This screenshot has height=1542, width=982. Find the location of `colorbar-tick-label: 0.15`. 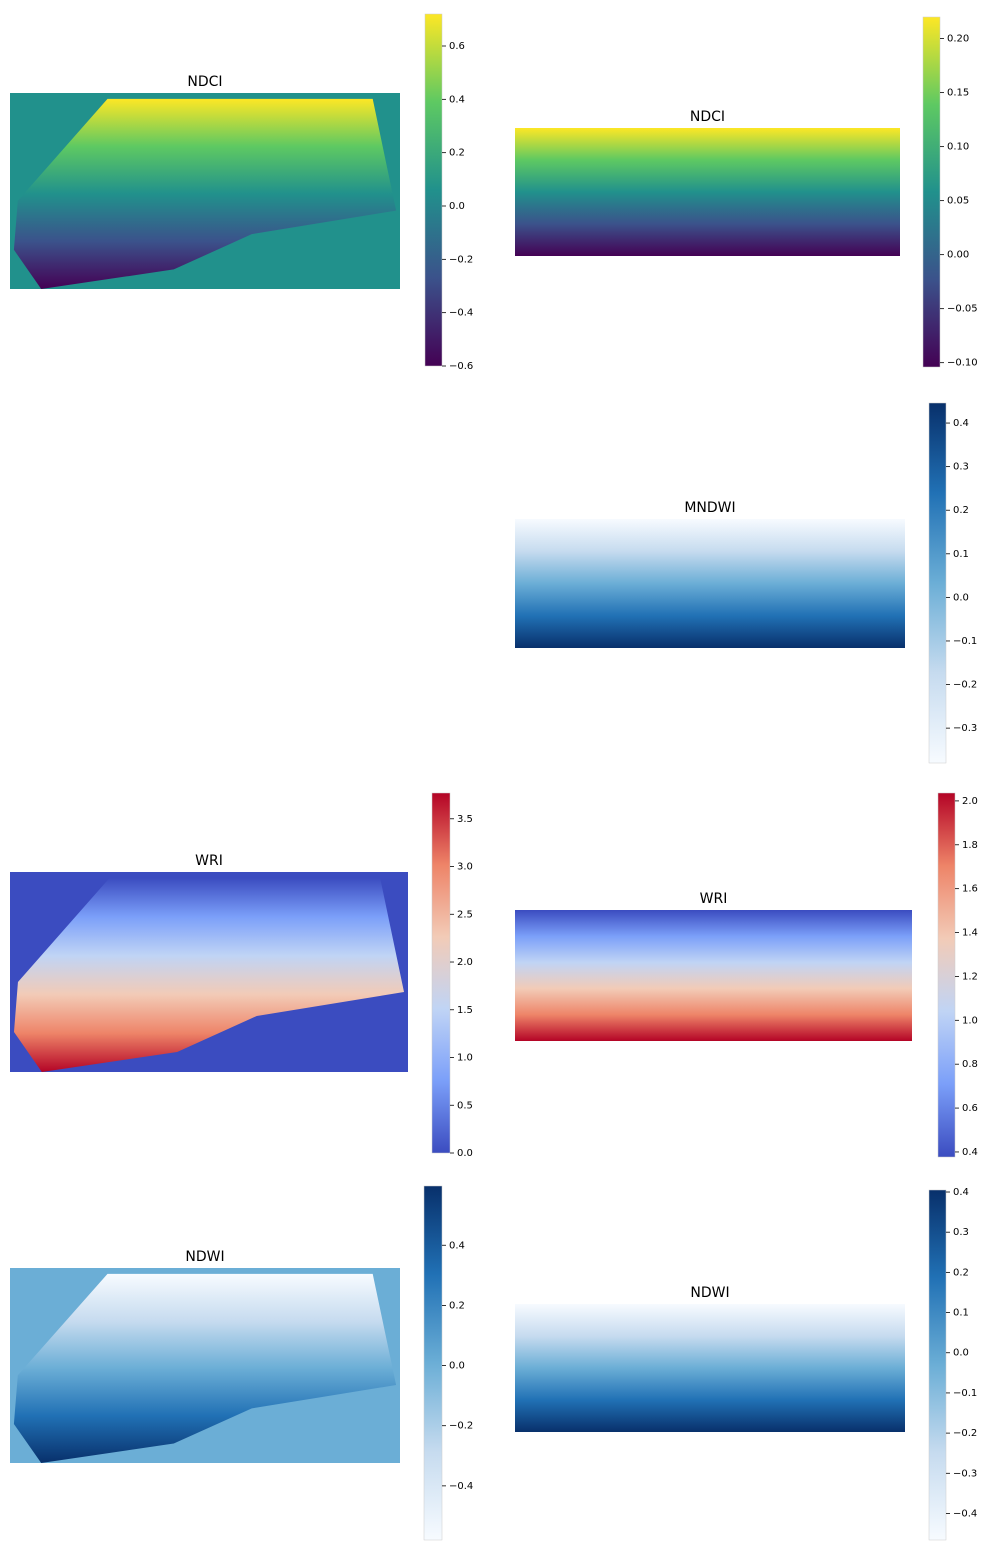

colorbar-tick-label: 0.15 is located at coordinates (958, 93).